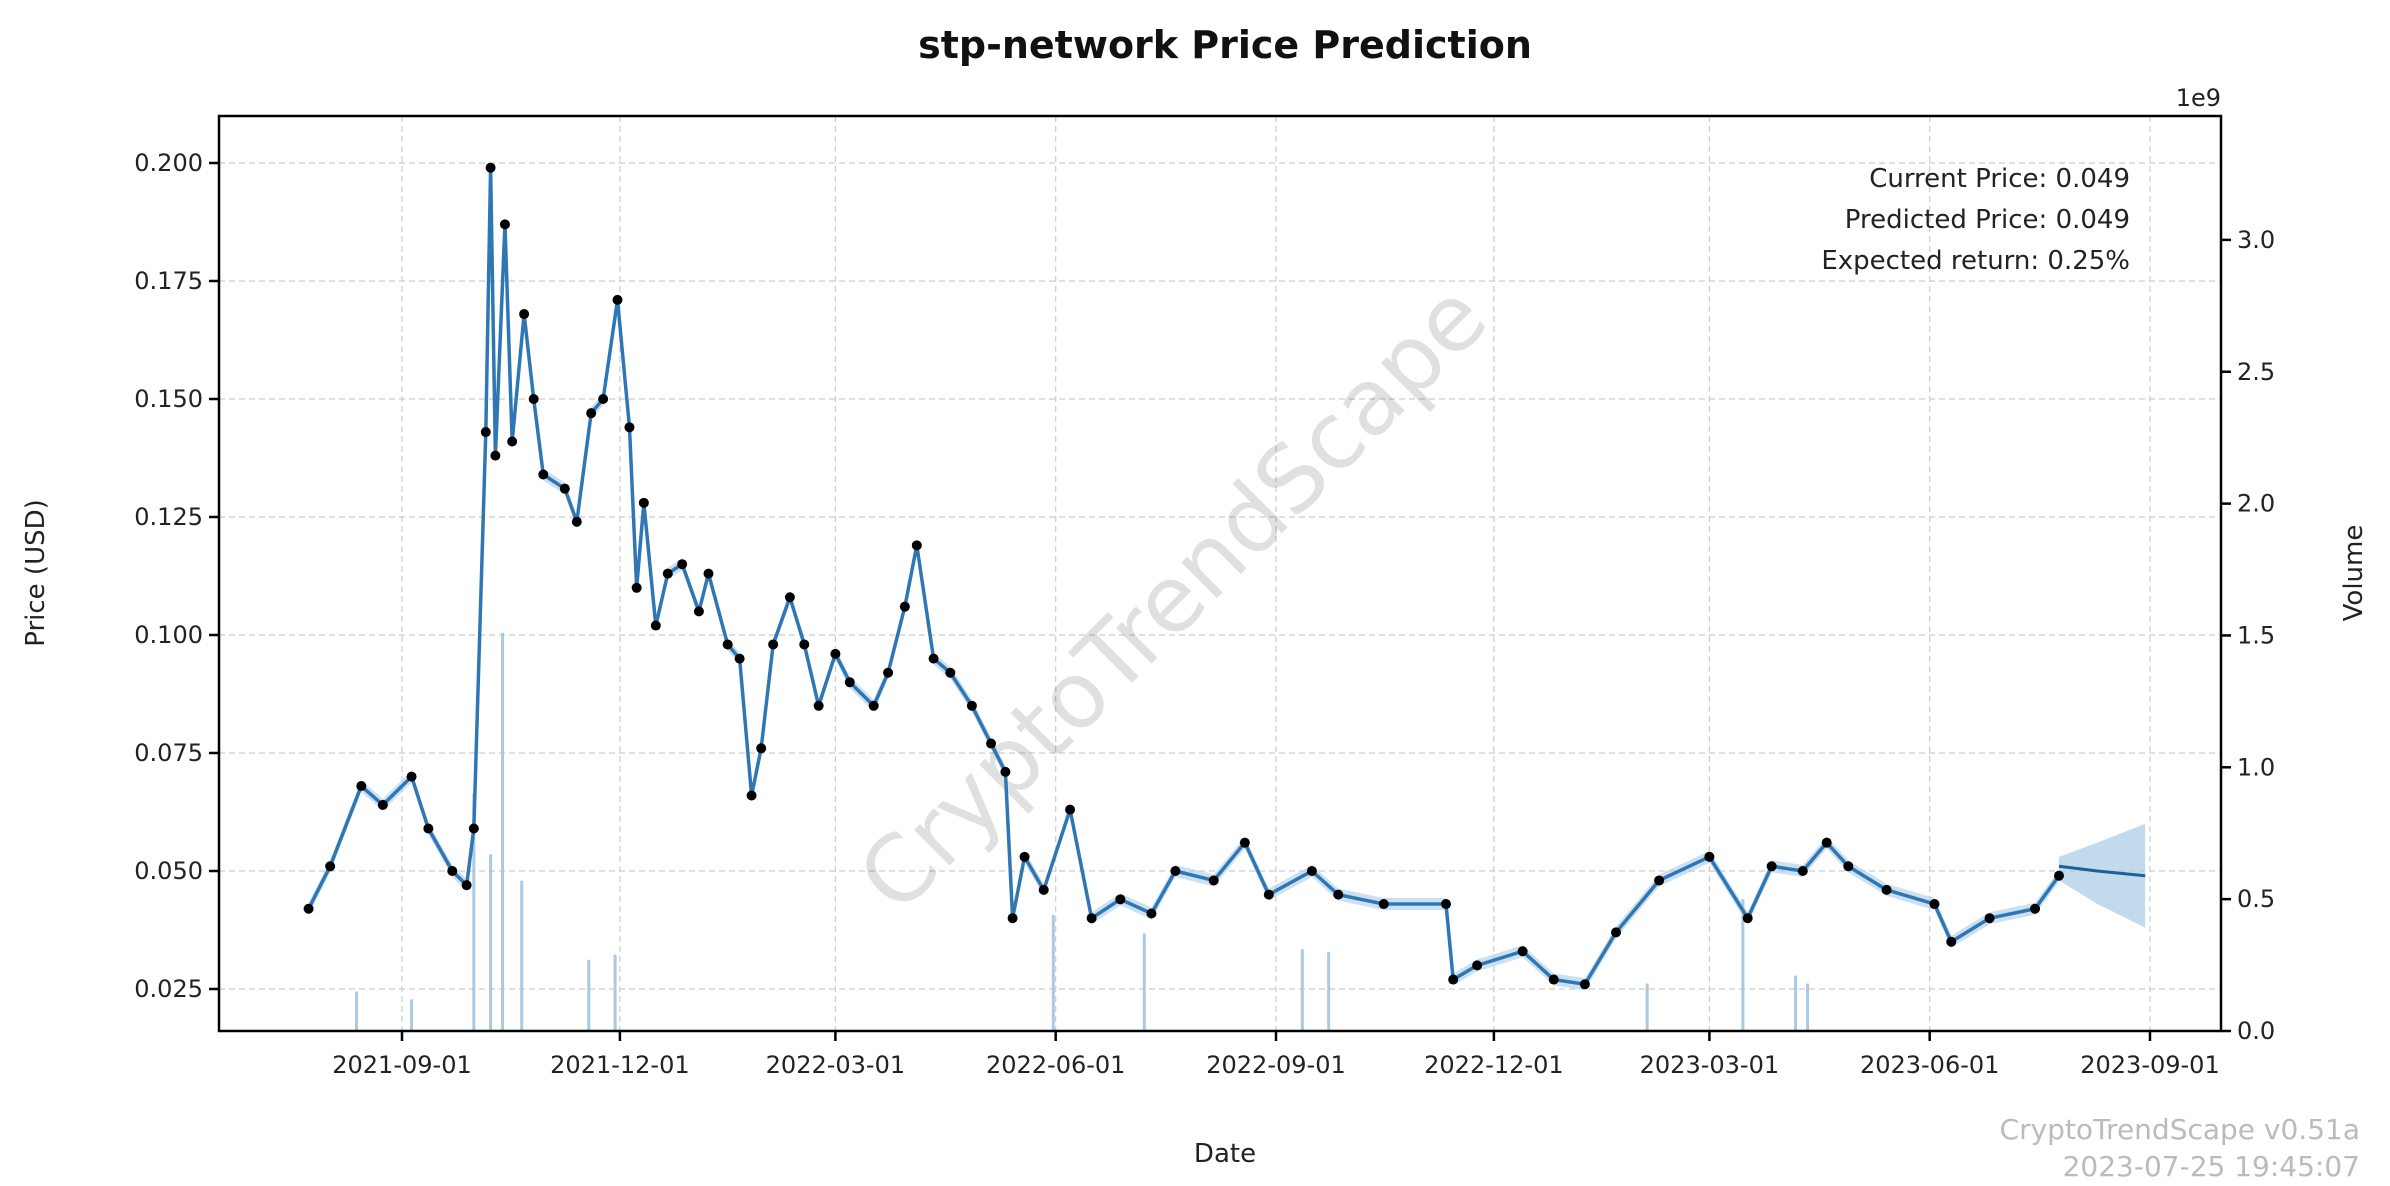 The width and height of the screenshot is (2390, 1186). I want to click on y-tick-label: 0.050, so click(168, 871).